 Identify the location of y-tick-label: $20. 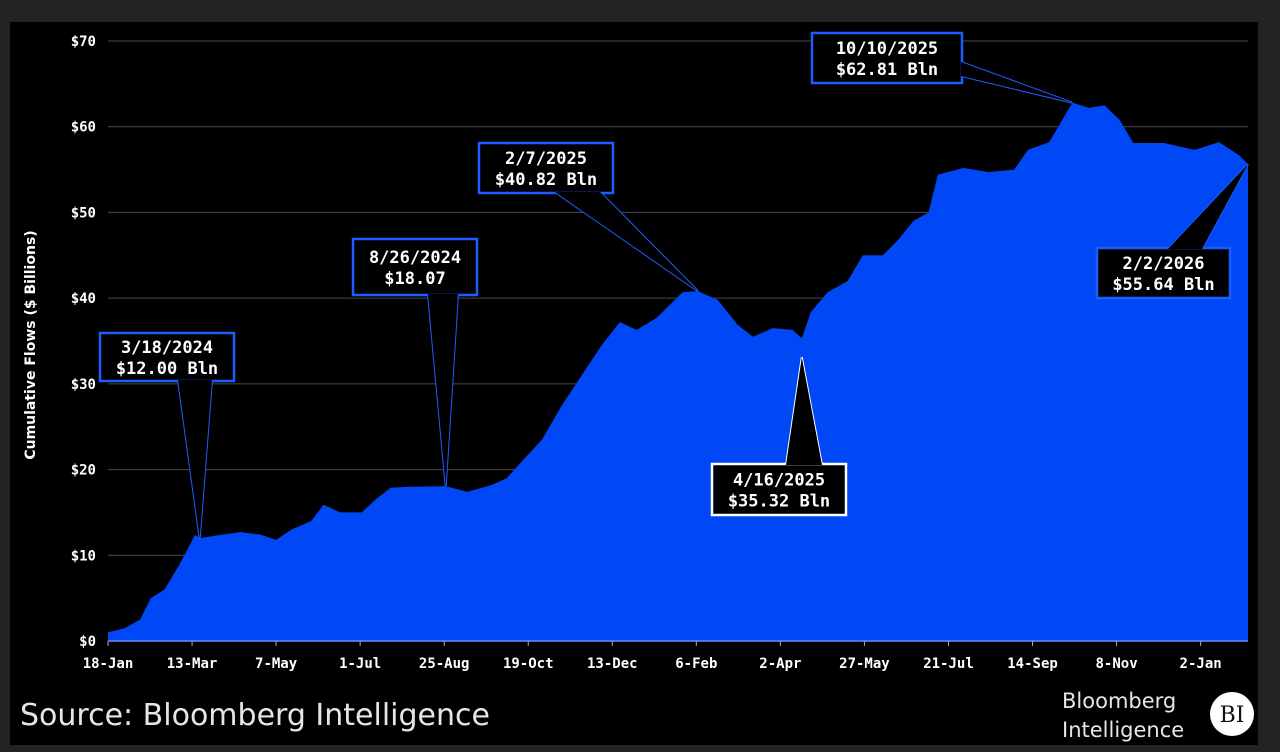
(83, 471).